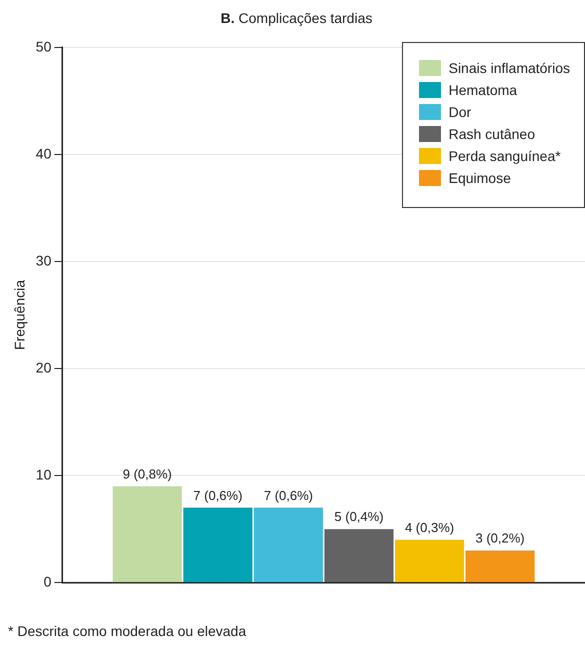 This screenshot has height=646, width=585. What do you see at coordinates (147, 474) in the screenshot?
I see `data-label: 9 (0,8%)` at bounding box center [147, 474].